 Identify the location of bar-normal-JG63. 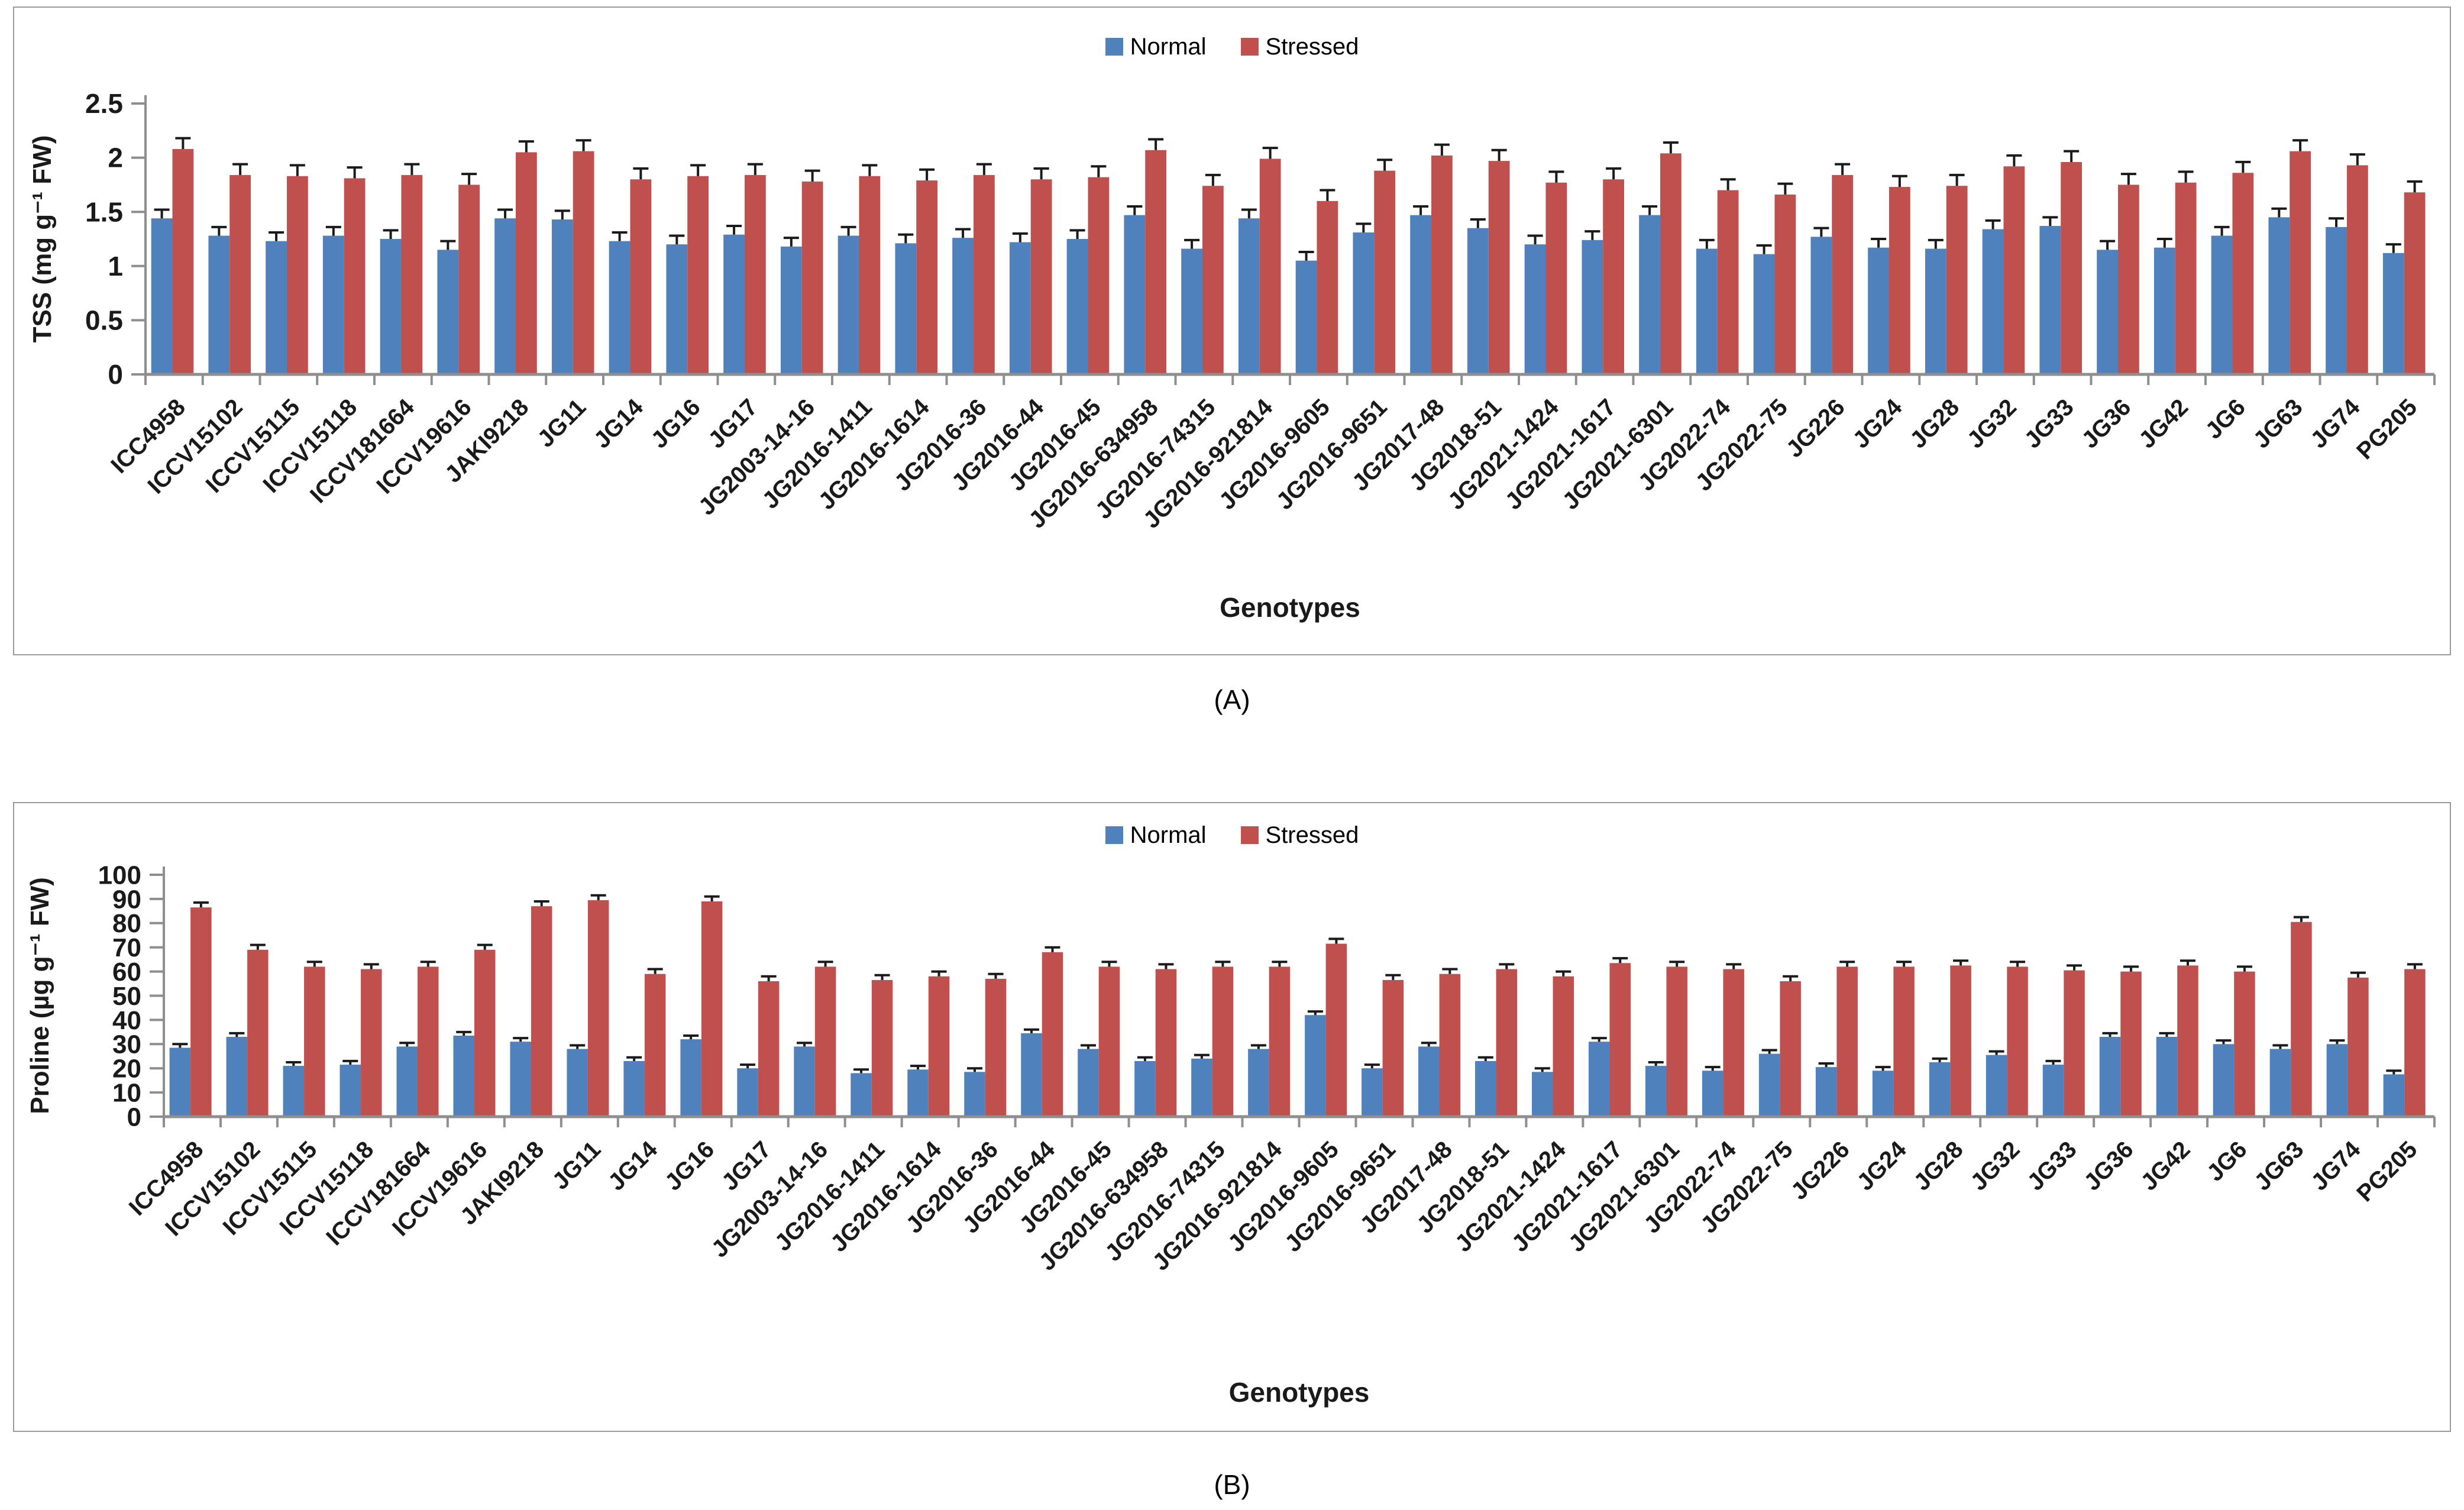
(2279, 295).